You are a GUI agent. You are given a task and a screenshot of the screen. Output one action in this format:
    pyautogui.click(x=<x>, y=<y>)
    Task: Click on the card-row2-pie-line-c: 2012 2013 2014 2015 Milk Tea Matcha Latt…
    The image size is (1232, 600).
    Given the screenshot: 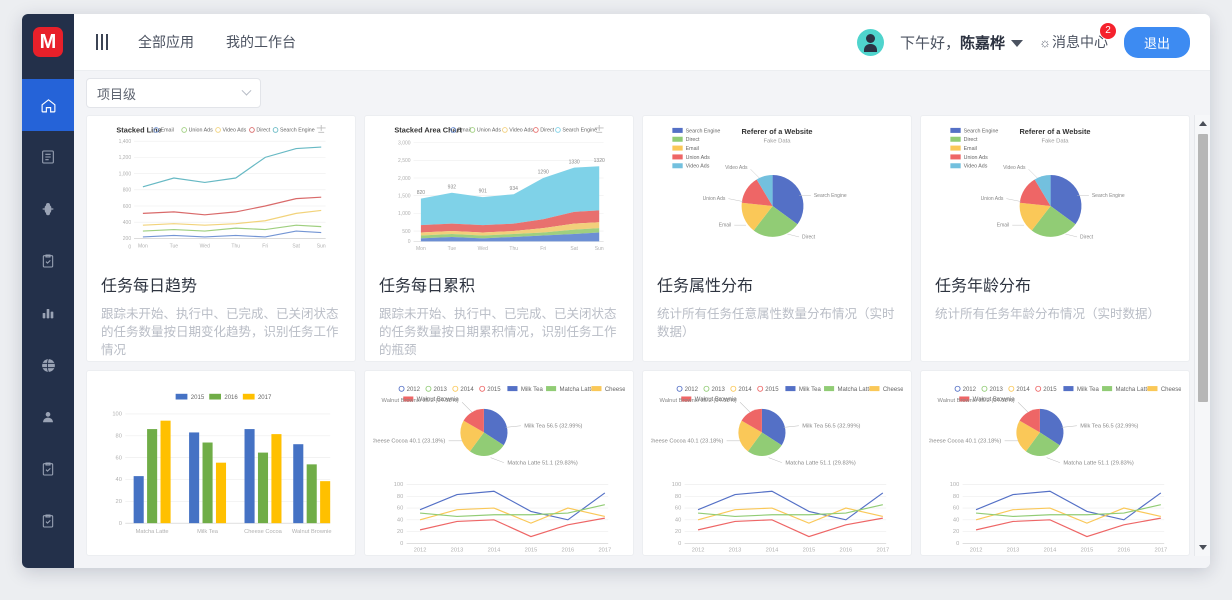 What is the action you would take?
    pyautogui.click(x=1055, y=462)
    